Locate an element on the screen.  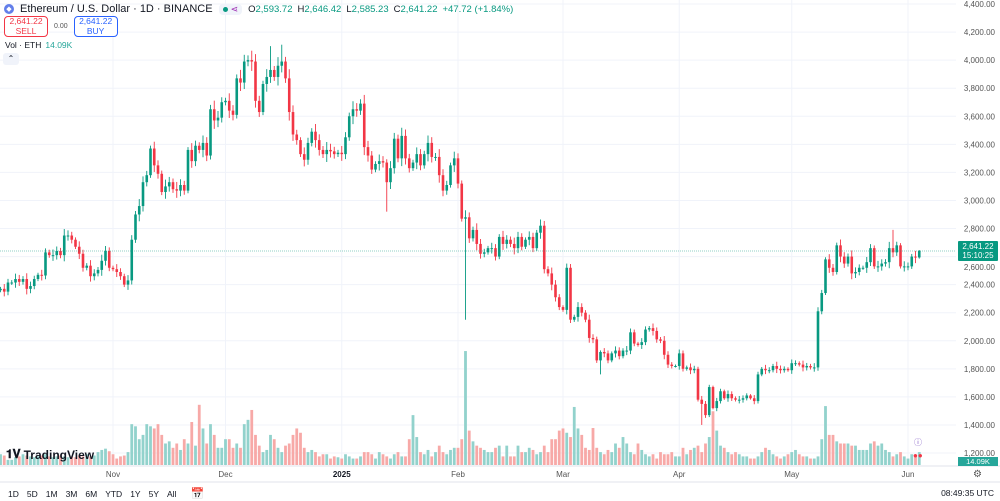
market-status: ⋖ is located at coordinates (230, 9).